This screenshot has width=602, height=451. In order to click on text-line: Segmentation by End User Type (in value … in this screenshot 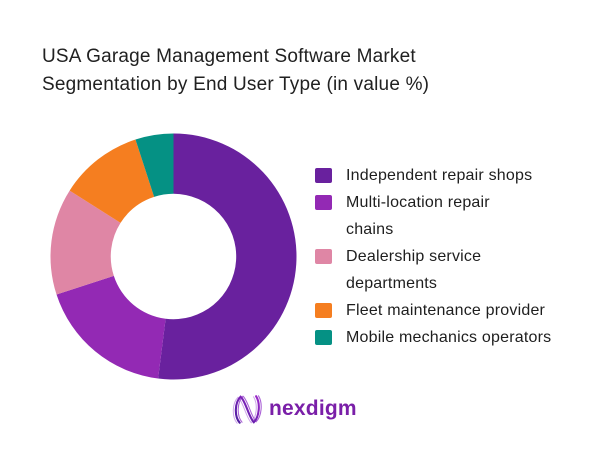, I will do `click(236, 84)`.